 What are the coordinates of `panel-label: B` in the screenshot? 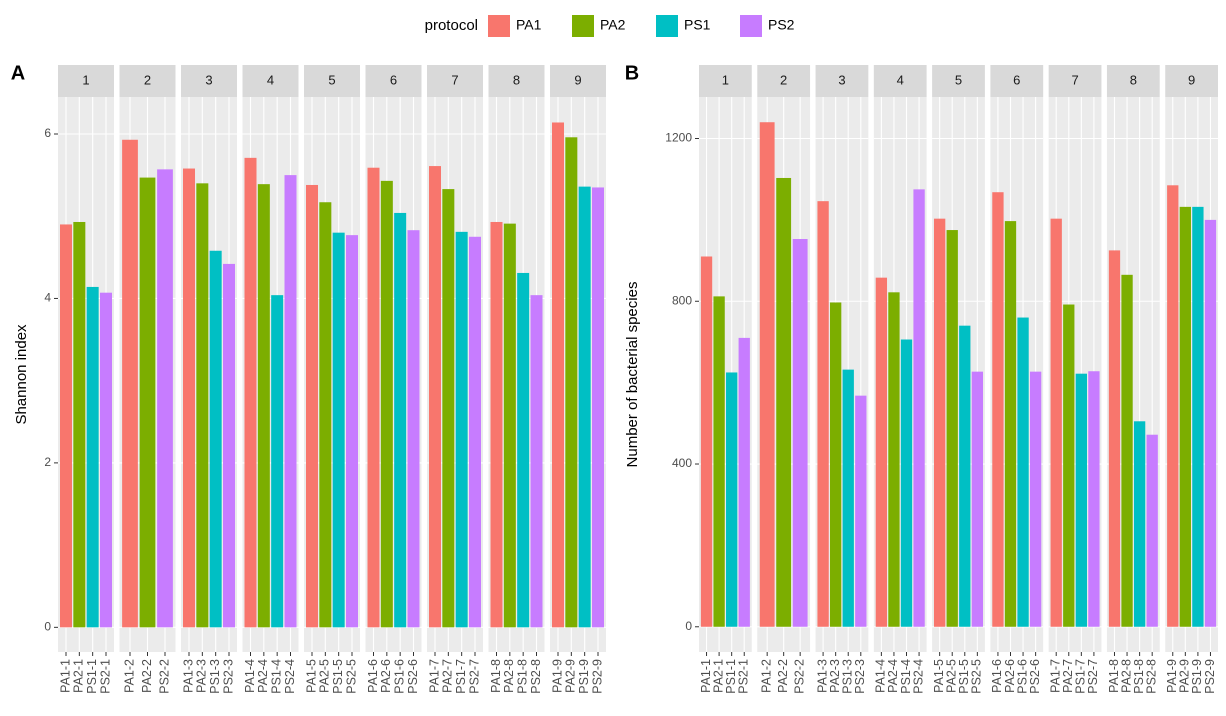 It's located at (632, 73).